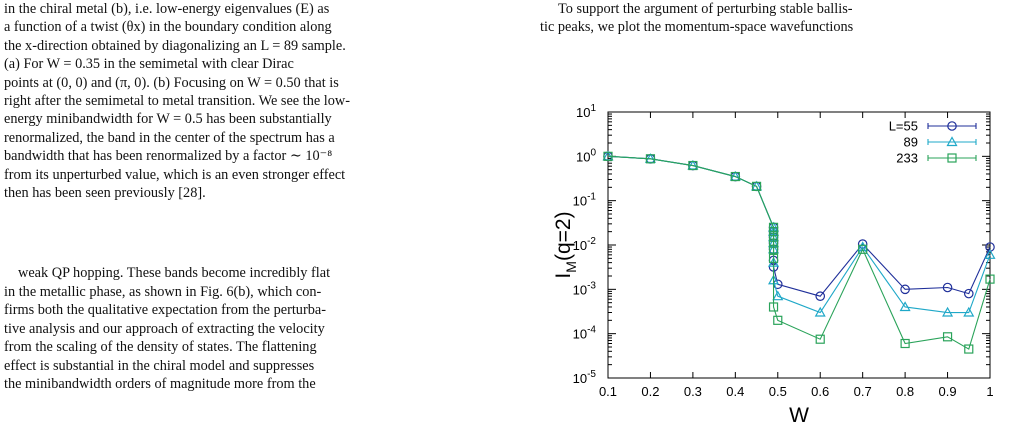  What do you see at coordinates (585, 288) in the screenshot?
I see `y-tick-label: 10⁻³` at bounding box center [585, 288].